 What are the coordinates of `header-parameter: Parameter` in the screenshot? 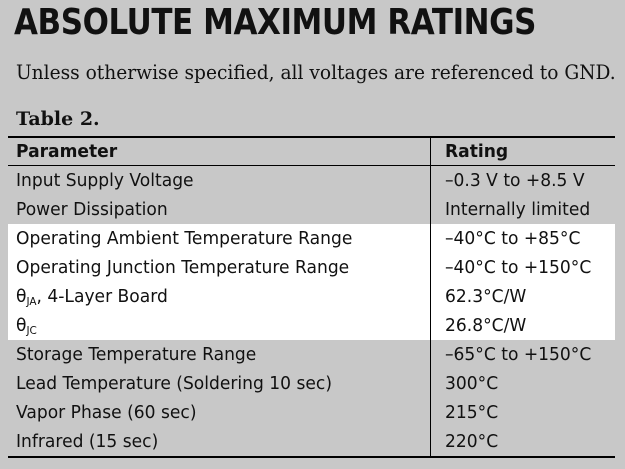 It's located at (219, 151).